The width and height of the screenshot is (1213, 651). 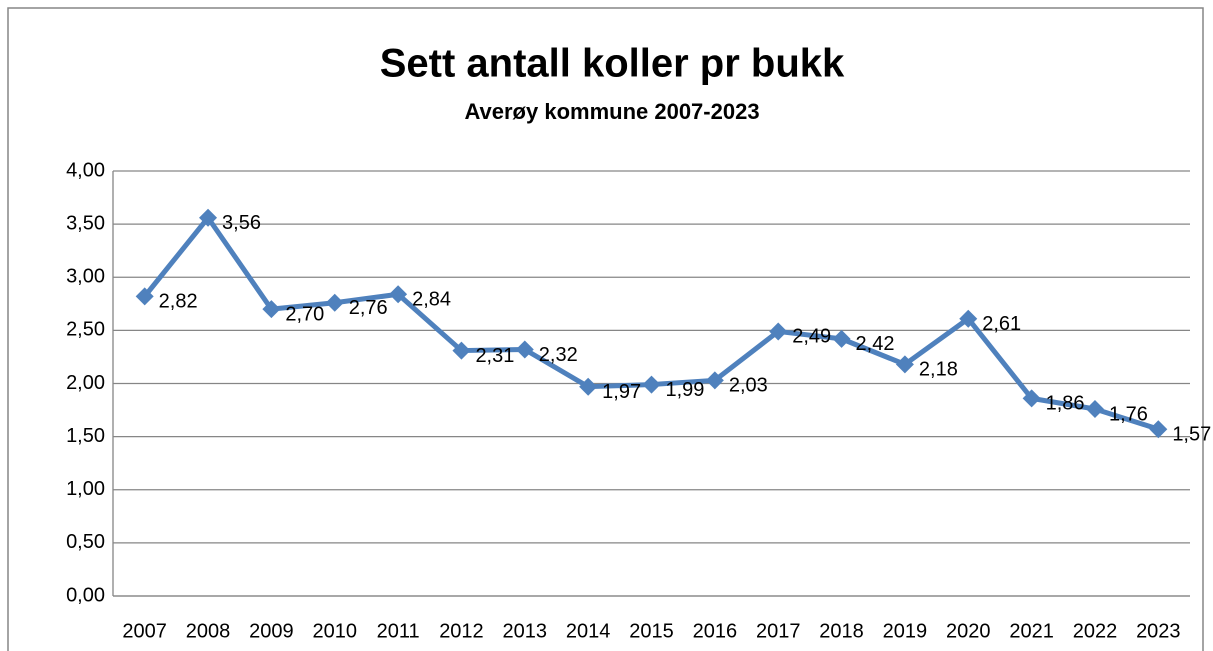 What do you see at coordinates (85, 489) in the screenshot?
I see `y-tick-label: 1,00` at bounding box center [85, 489].